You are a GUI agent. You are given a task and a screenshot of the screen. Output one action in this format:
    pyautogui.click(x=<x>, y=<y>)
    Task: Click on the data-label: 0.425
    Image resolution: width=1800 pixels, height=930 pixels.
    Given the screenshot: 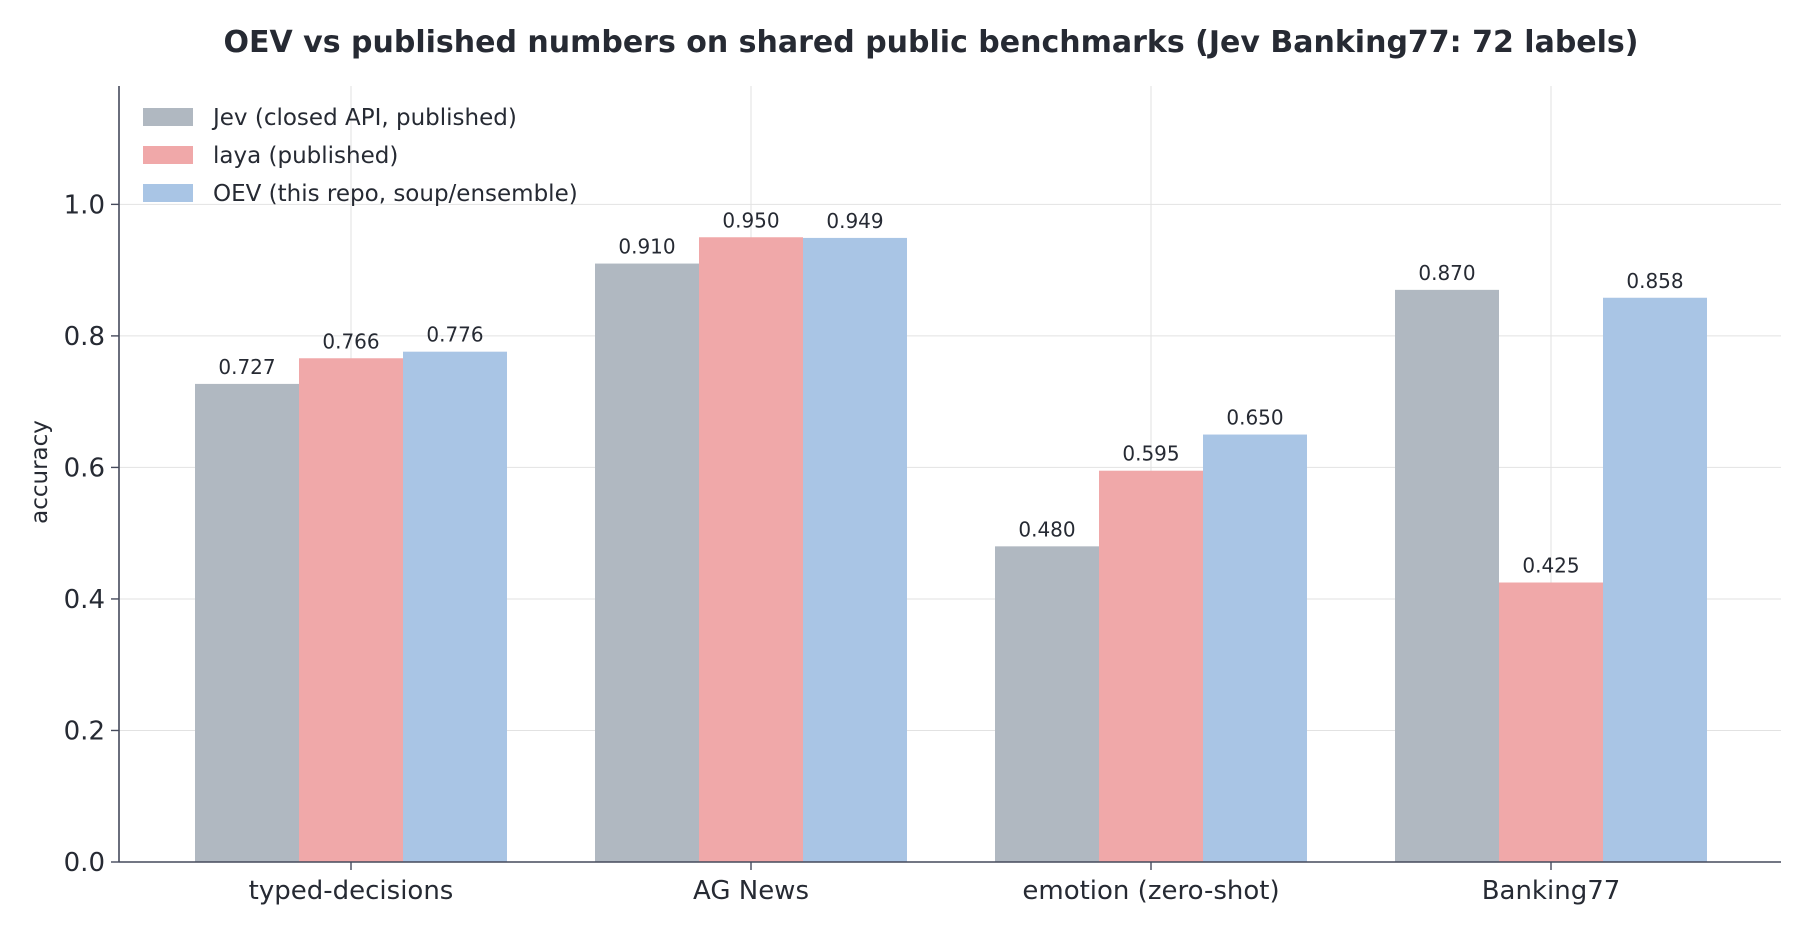 What is the action you would take?
    pyautogui.click(x=1550, y=566)
    